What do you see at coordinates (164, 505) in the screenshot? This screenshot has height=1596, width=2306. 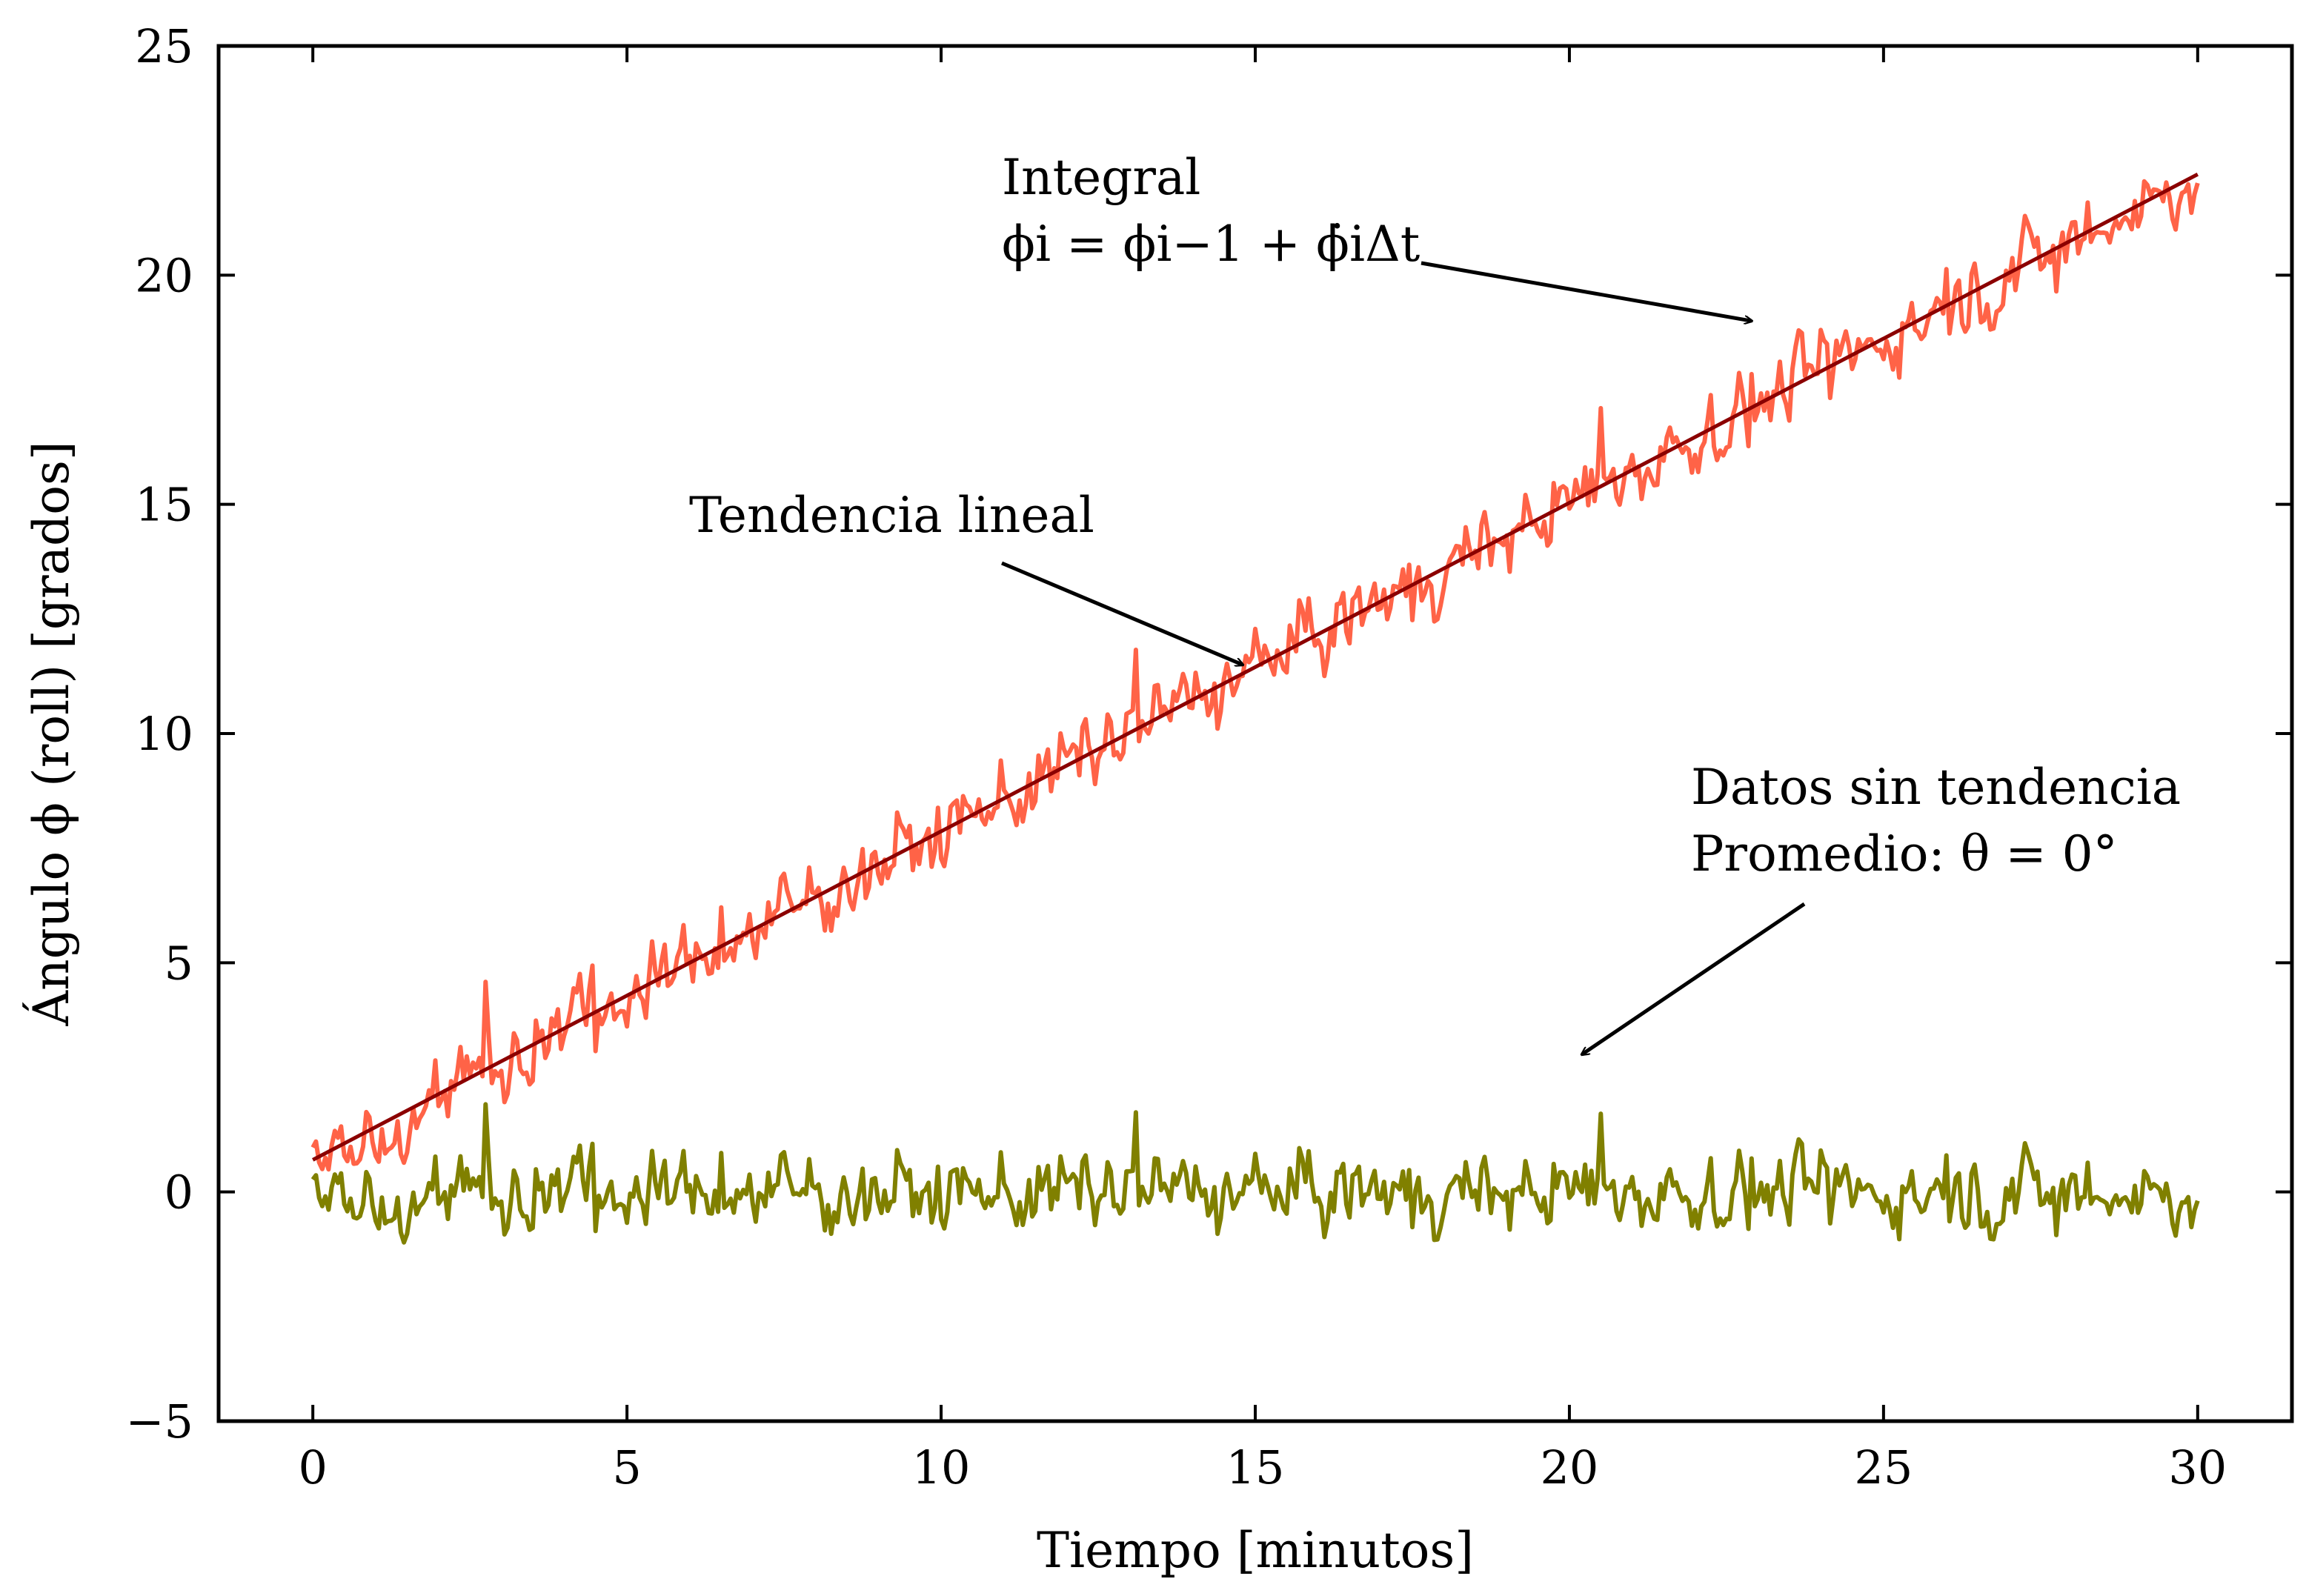 I see `y-tick-label: 15` at bounding box center [164, 505].